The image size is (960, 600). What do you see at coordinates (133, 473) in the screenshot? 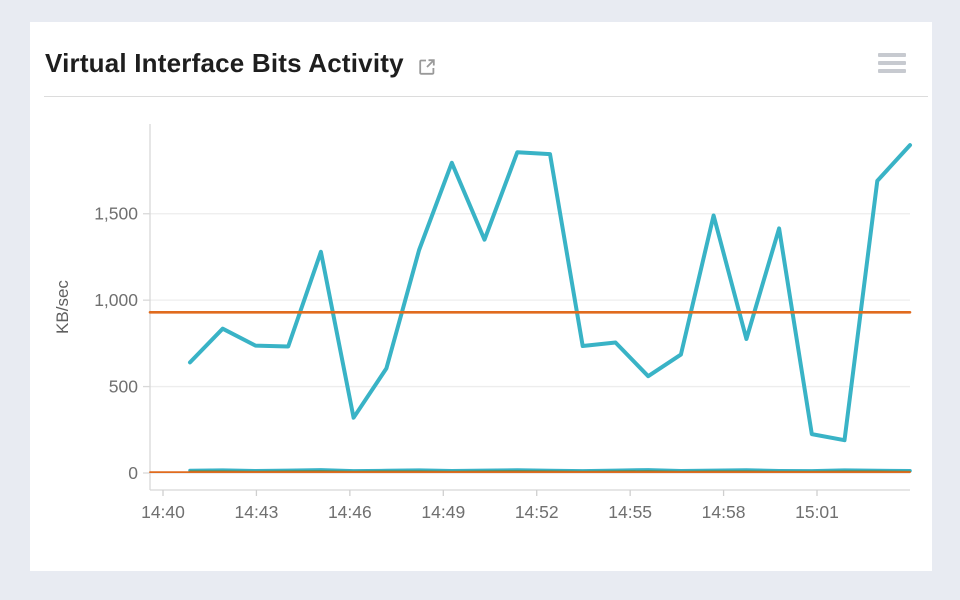
I see `y-axis-tick-label: 0` at bounding box center [133, 473].